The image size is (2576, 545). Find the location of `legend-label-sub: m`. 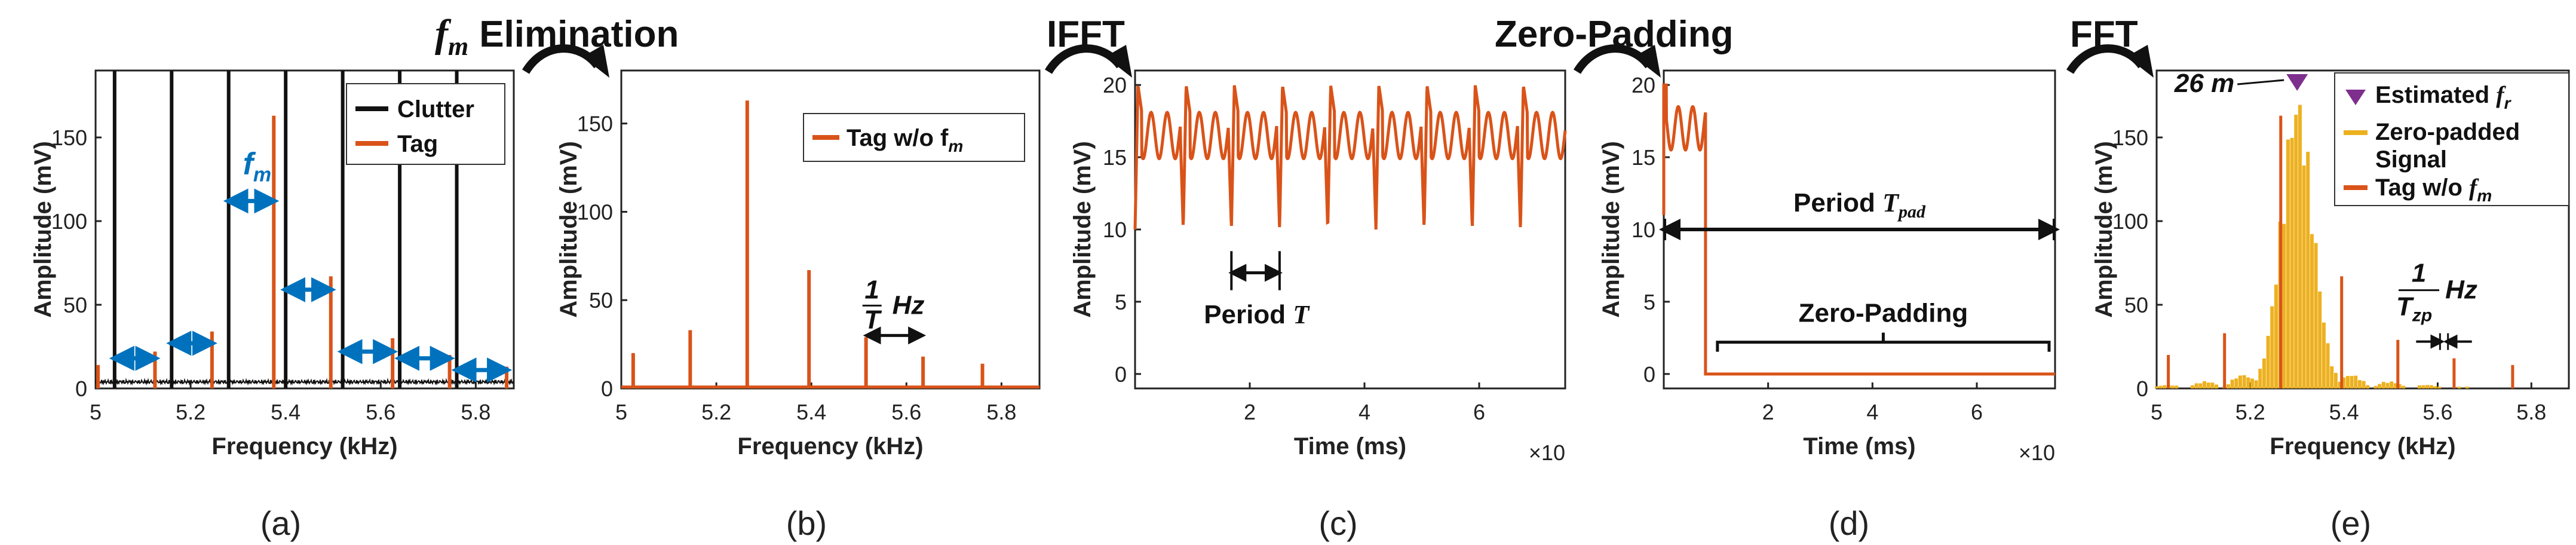

legend-label-sub: m is located at coordinates (955, 146).